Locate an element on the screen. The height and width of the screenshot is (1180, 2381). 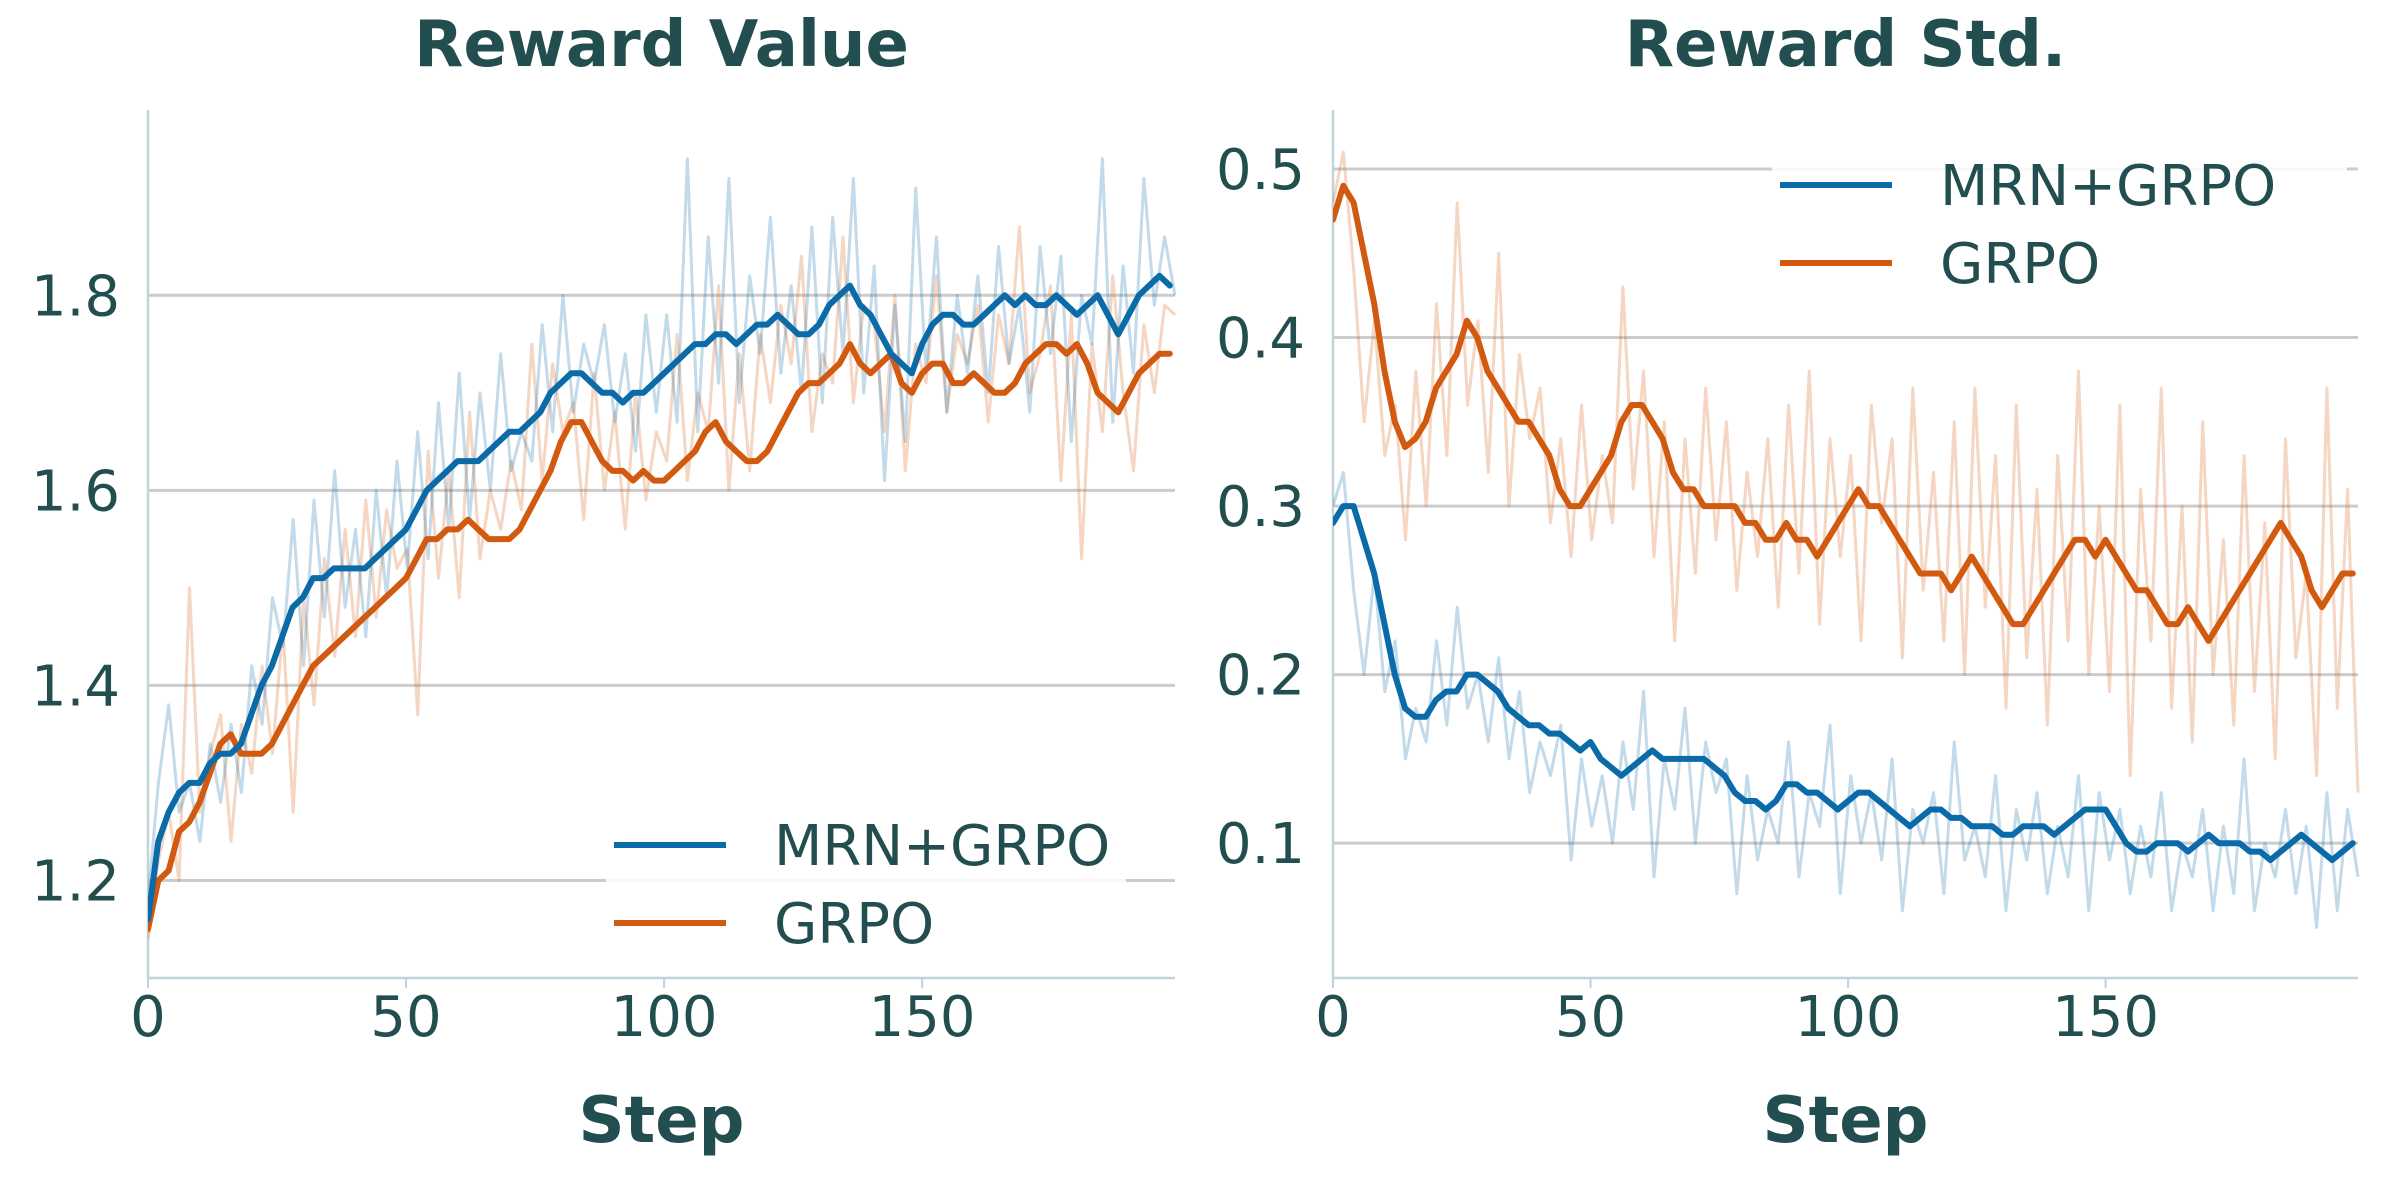
y-tick-label: 0.3 is located at coordinates (1260, 507).